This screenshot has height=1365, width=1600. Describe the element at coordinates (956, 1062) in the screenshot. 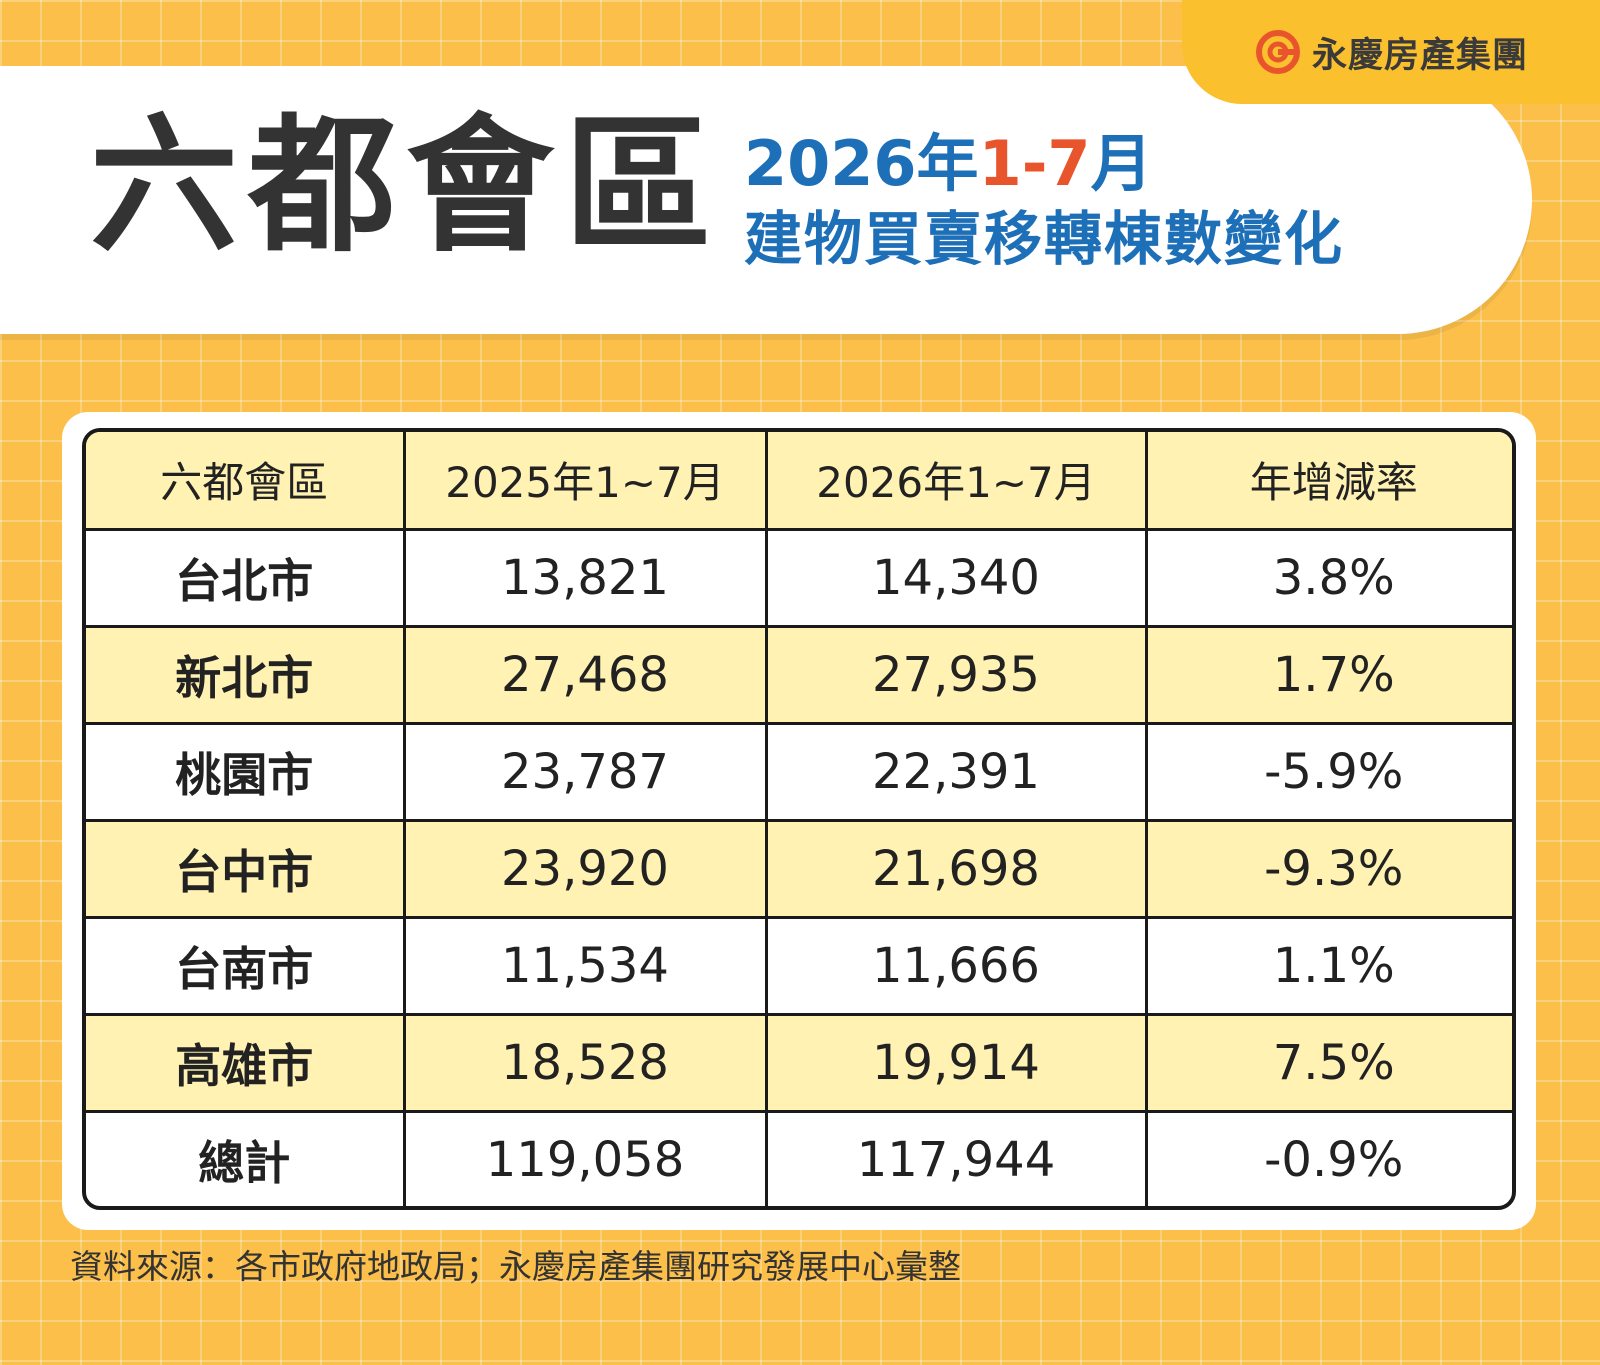

I see `cell-2026: 19,914` at that location.